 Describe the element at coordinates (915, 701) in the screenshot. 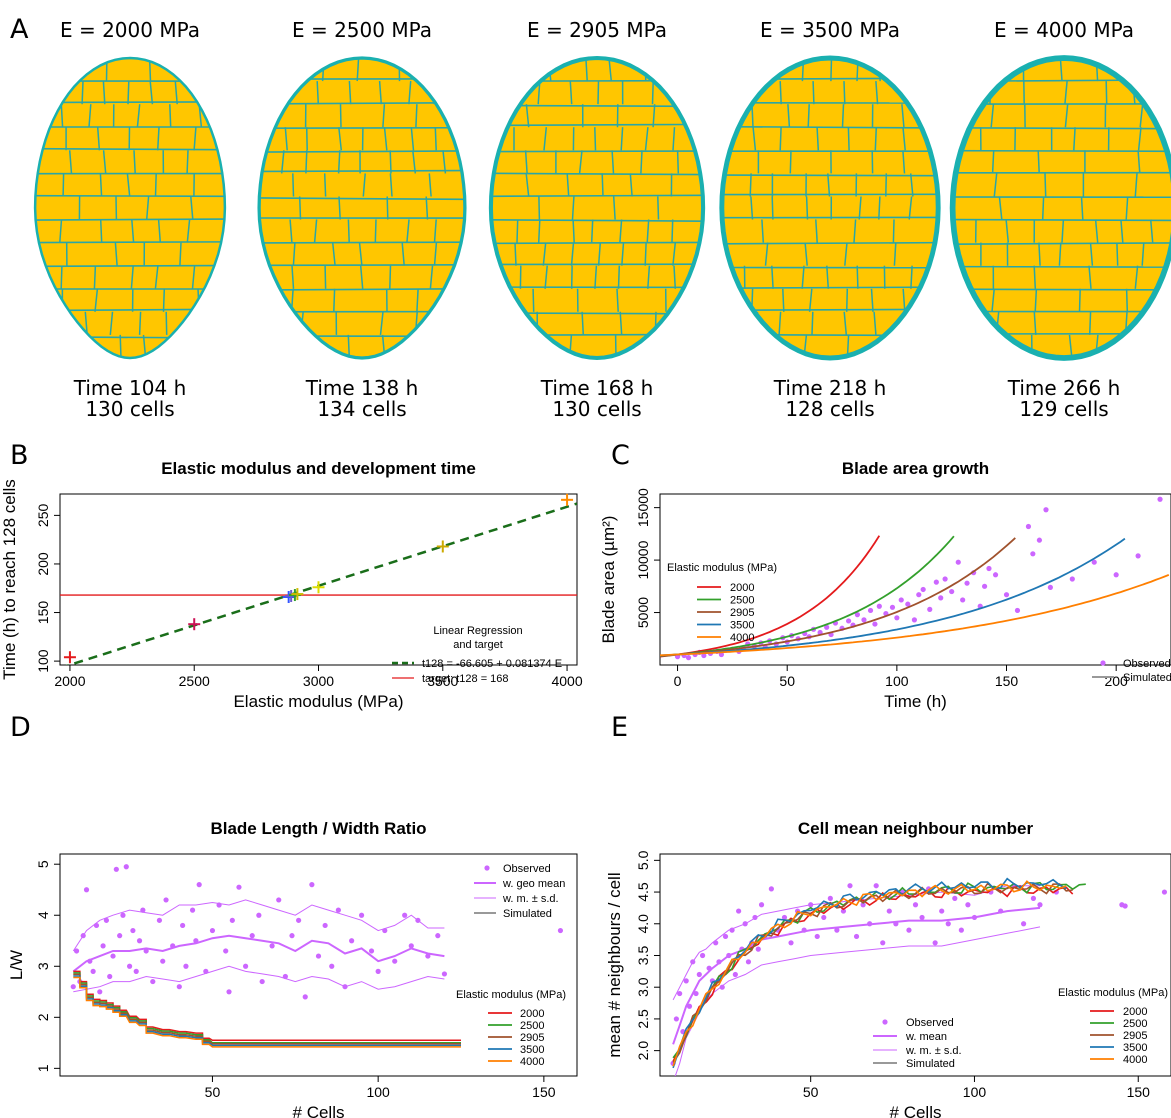

I see `x-axis-label: Time (h)` at that location.